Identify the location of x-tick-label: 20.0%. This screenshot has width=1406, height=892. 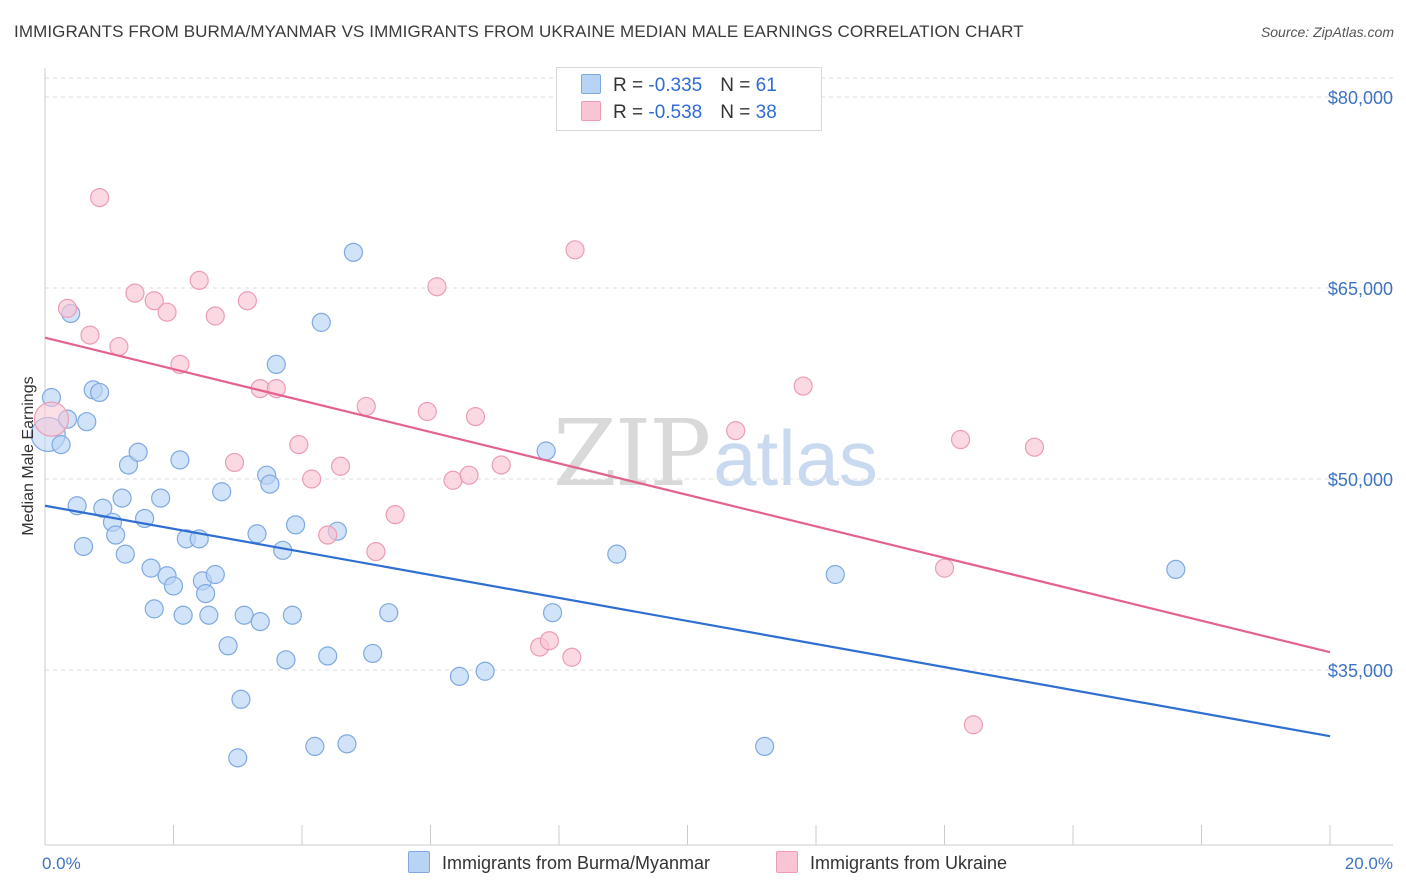
(1369, 863).